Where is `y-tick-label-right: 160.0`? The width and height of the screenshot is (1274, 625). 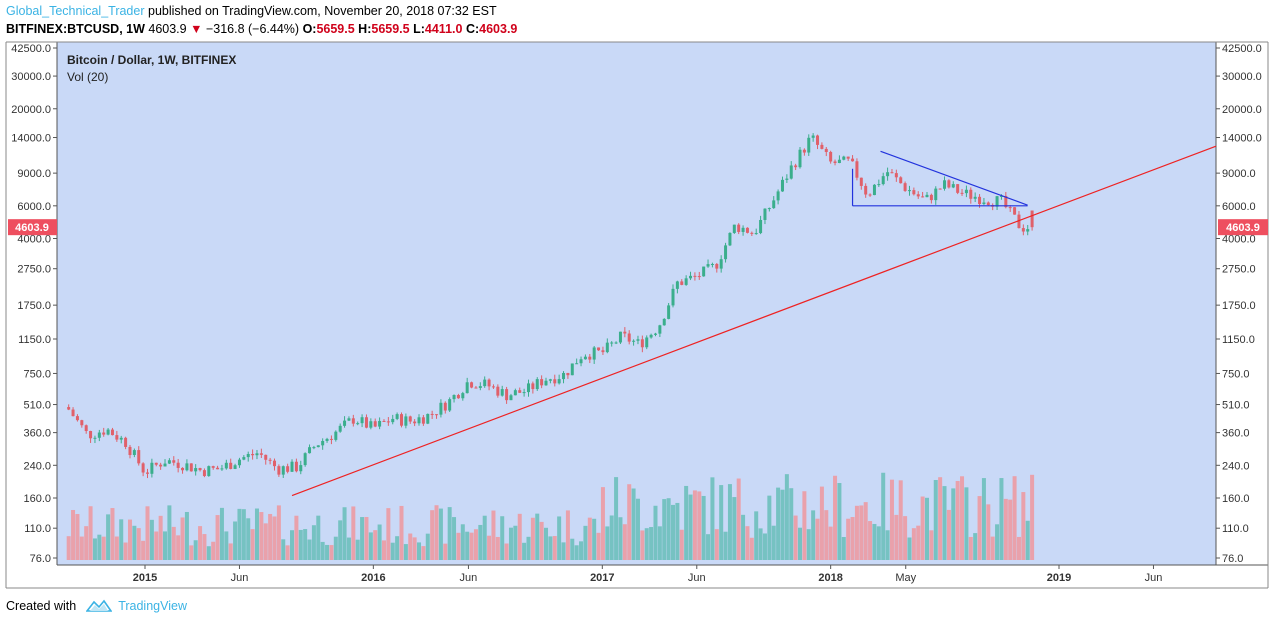
y-tick-label-right: 160.0 is located at coordinates (1236, 499).